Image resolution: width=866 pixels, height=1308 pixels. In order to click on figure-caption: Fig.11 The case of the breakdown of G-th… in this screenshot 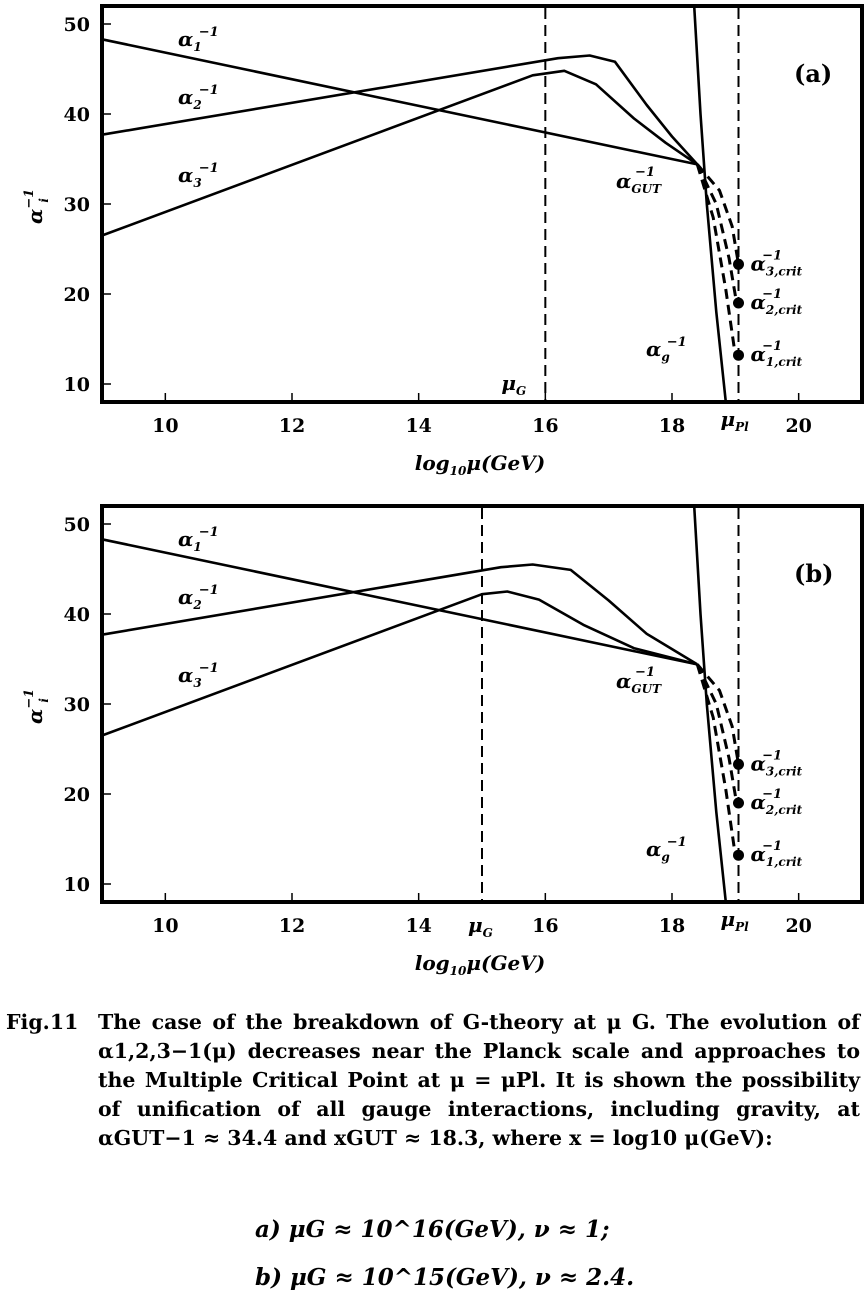, I will do `click(433, 1080)`.